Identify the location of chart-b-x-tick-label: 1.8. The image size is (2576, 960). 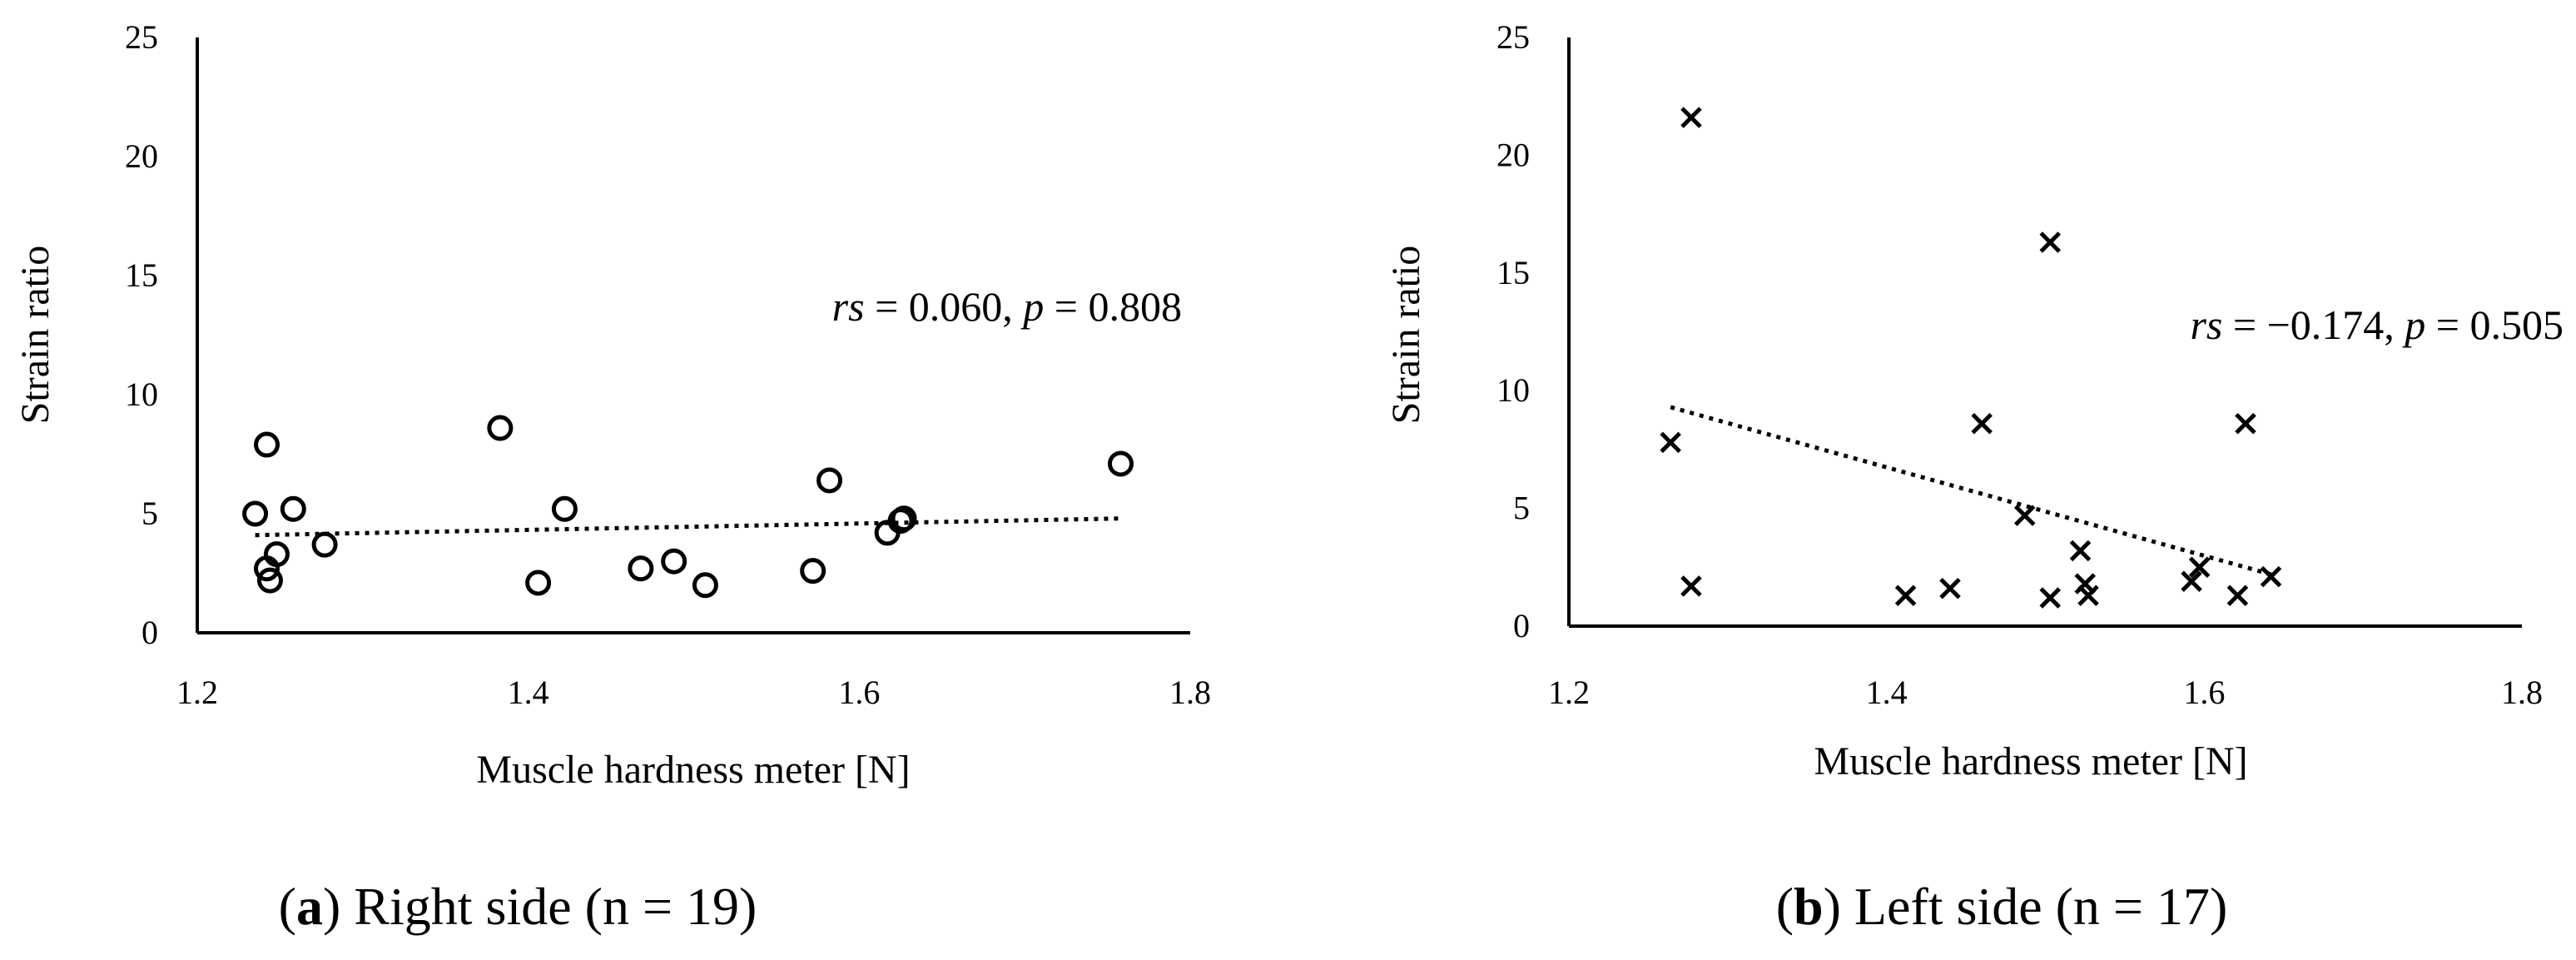
(2522, 692).